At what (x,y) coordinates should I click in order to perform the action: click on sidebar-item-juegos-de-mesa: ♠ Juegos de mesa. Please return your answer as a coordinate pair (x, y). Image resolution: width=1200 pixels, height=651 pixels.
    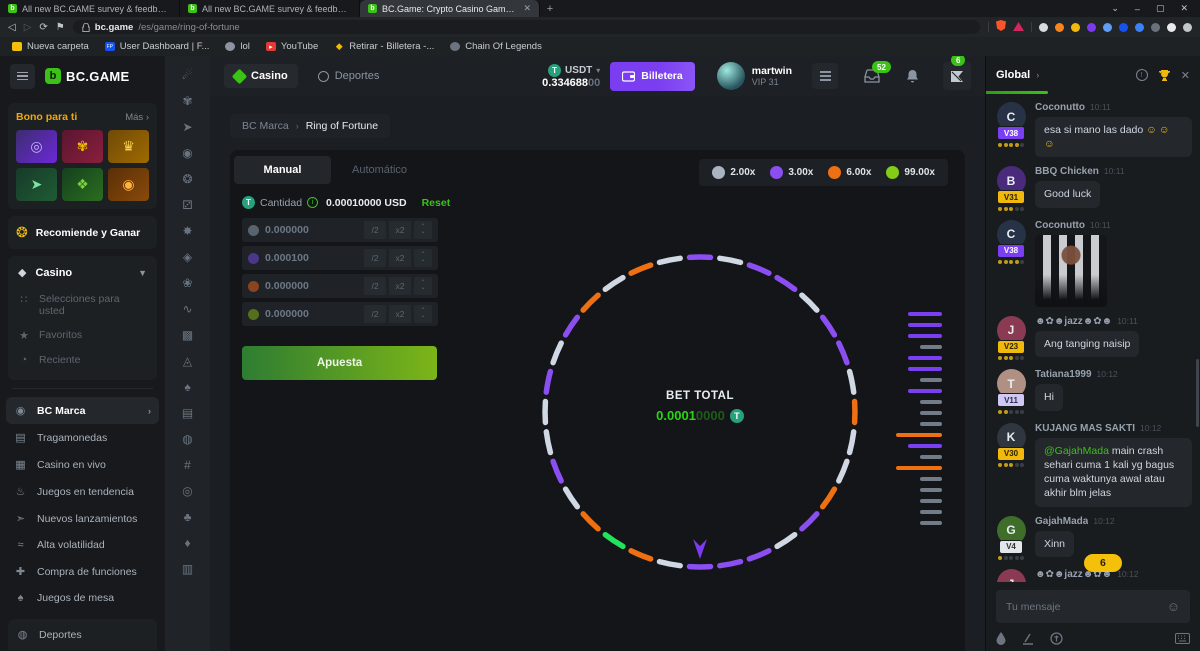
    Looking at the image, I should click on (82, 598).